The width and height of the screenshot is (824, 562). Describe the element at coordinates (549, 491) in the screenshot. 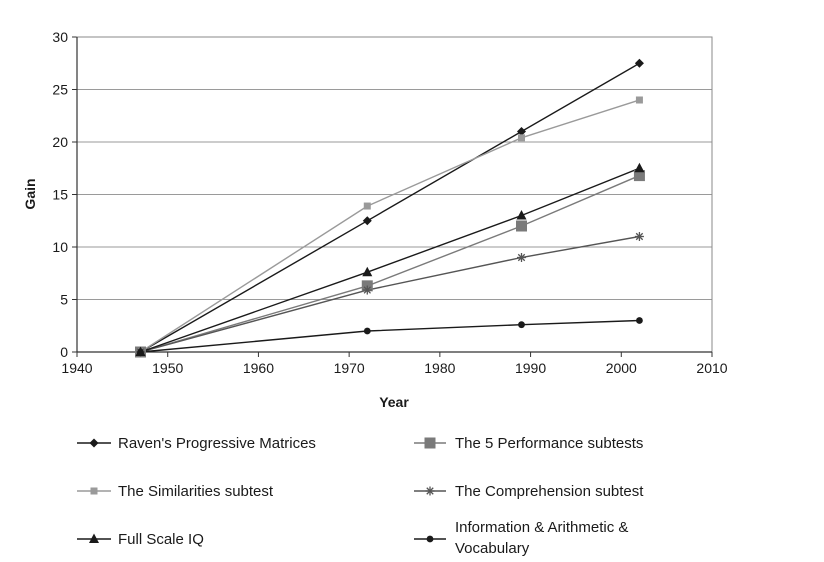

I see `legend-label: The Comprehension subtest` at that location.